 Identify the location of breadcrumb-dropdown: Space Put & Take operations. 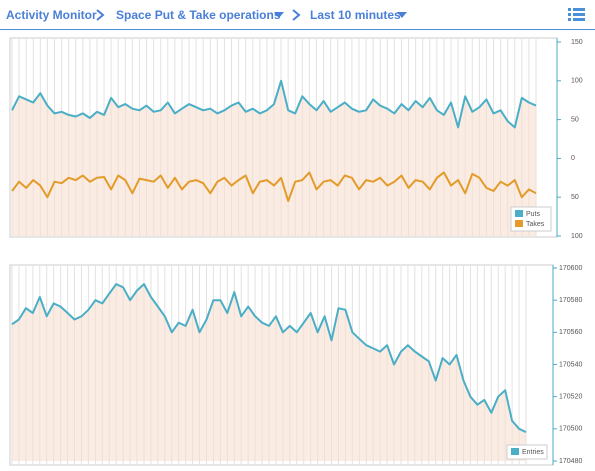
(198, 15).